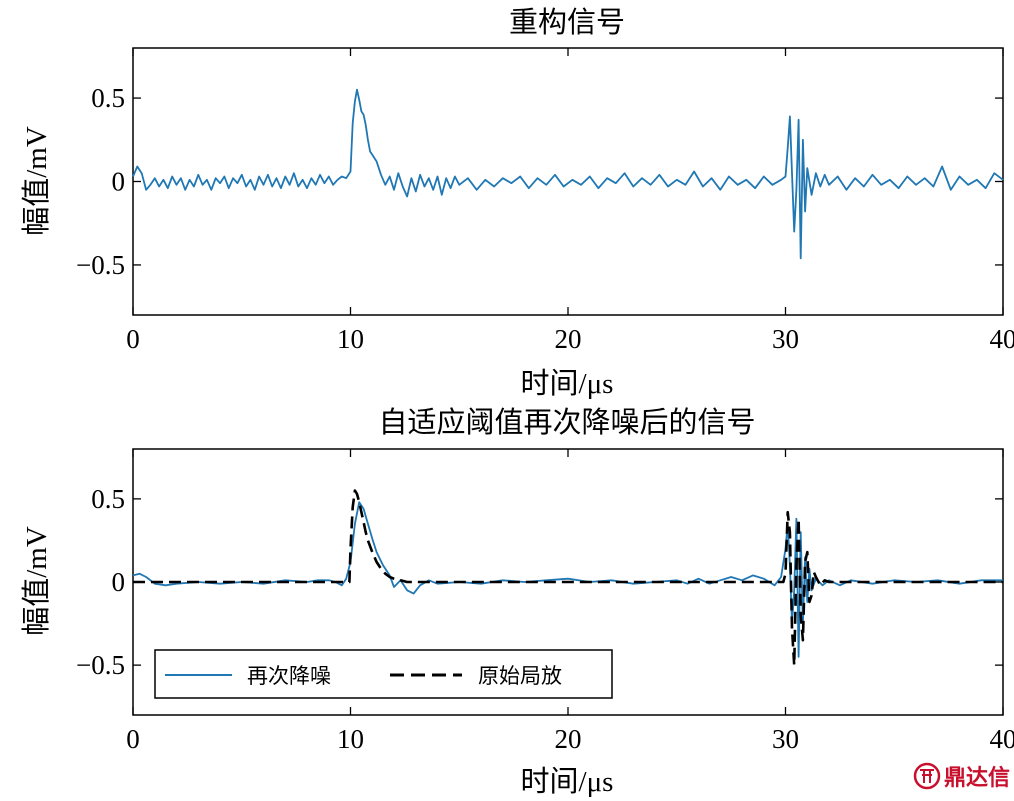 The image size is (1014, 801). What do you see at coordinates (383, 674) in the screenshot?
I see `legend: 再次降噪 原始局放` at bounding box center [383, 674].